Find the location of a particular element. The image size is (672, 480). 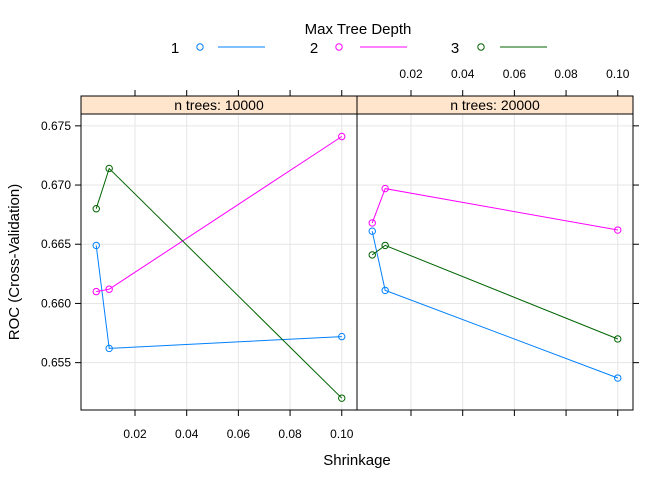

strip-label: n trees: 10000 is located at coordinates (219, 105).